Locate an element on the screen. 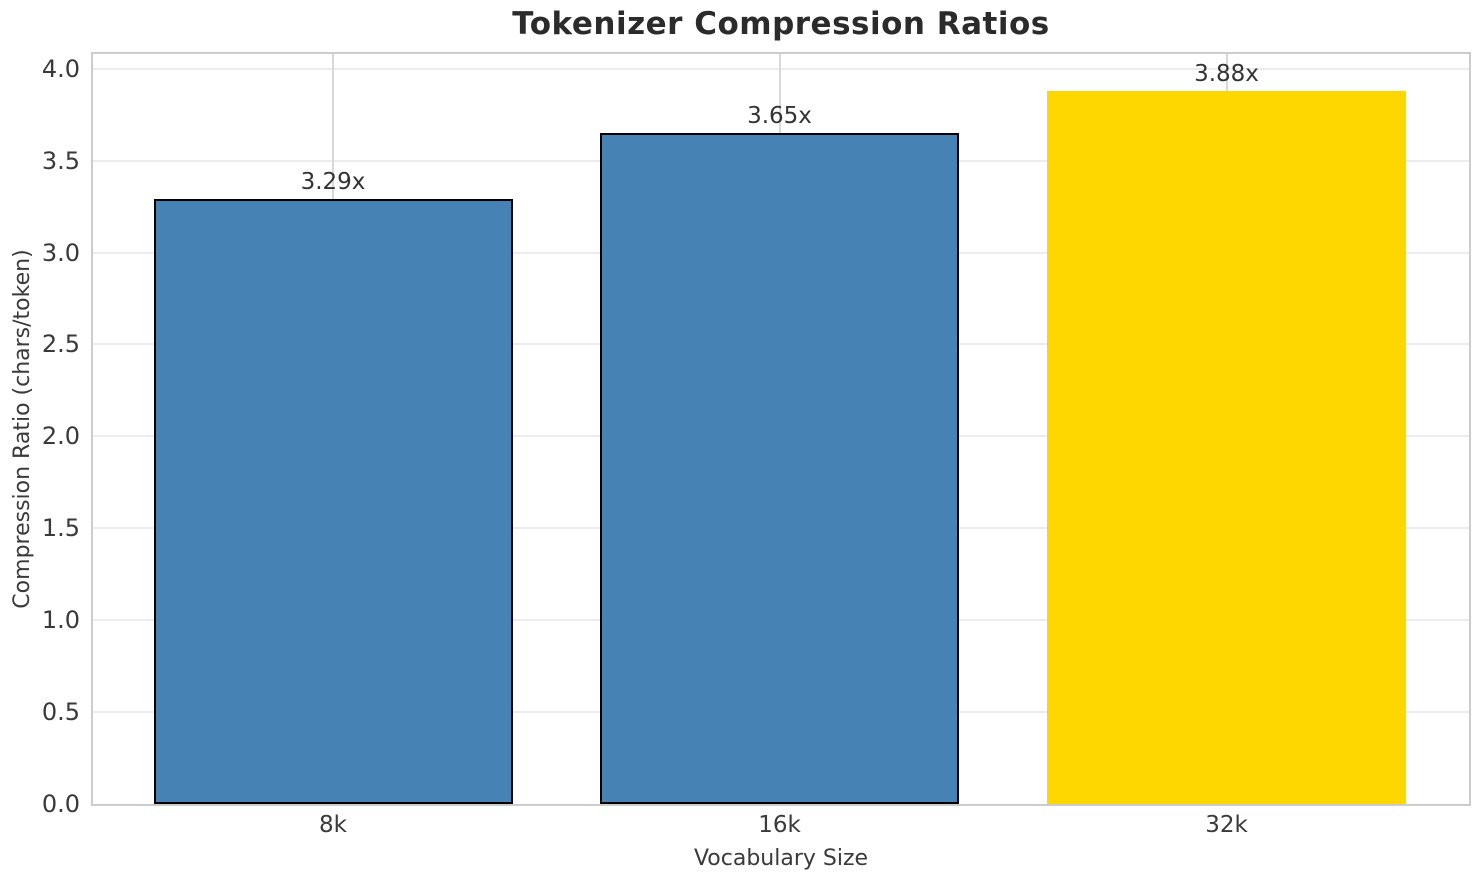  y-tick-label: 0.0 is located at coordinates (60, 804).